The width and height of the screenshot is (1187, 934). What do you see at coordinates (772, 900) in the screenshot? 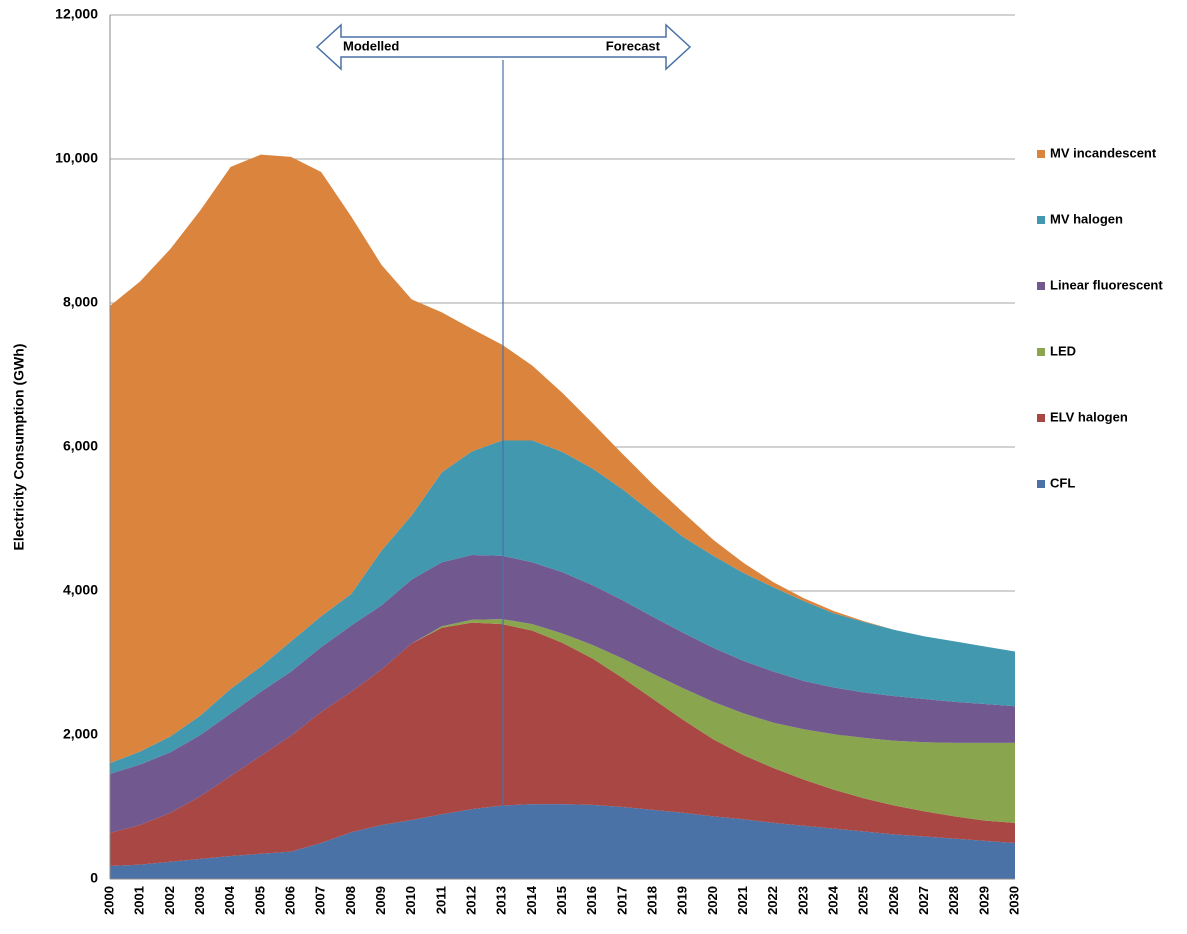
I see `x-tick-label: 2022` at bounding box center [772, 900].